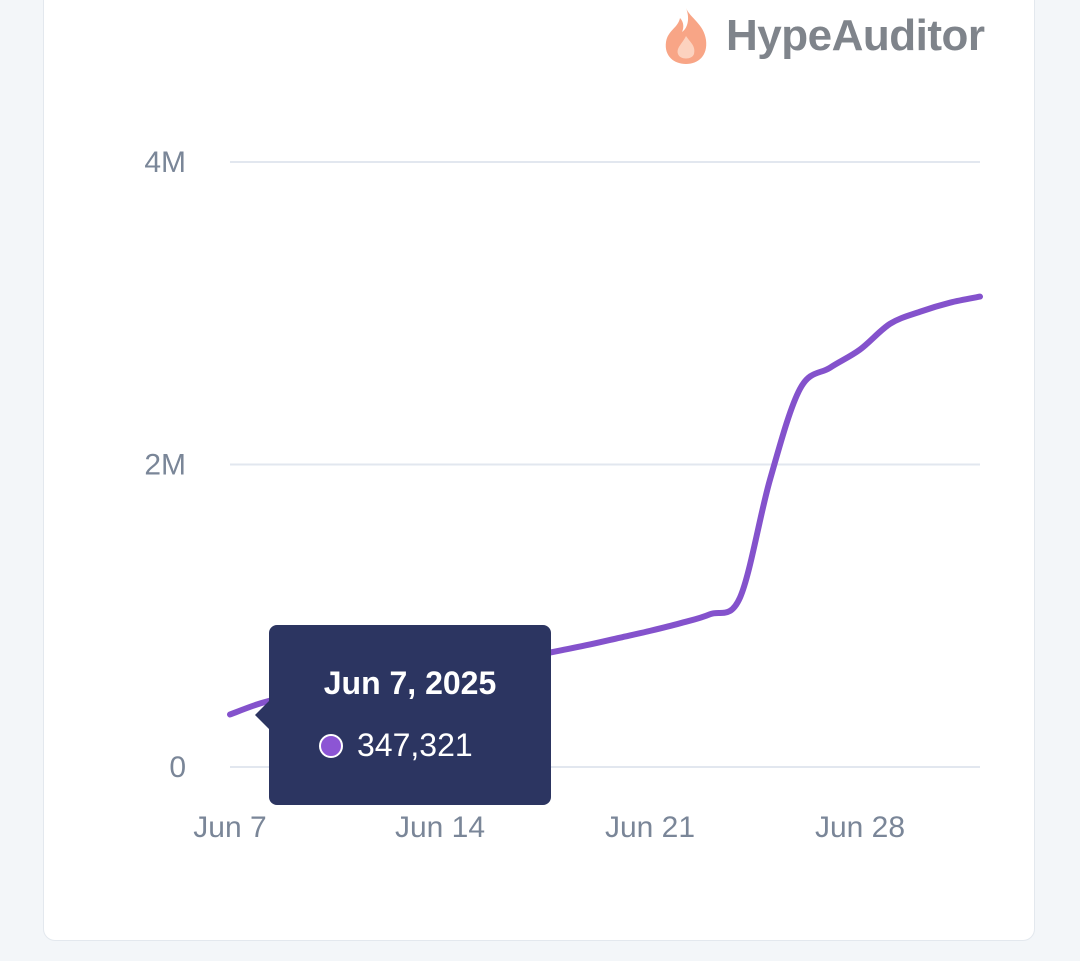  I want to click on brand-logo: HypeAuditor, so click(822, 36).